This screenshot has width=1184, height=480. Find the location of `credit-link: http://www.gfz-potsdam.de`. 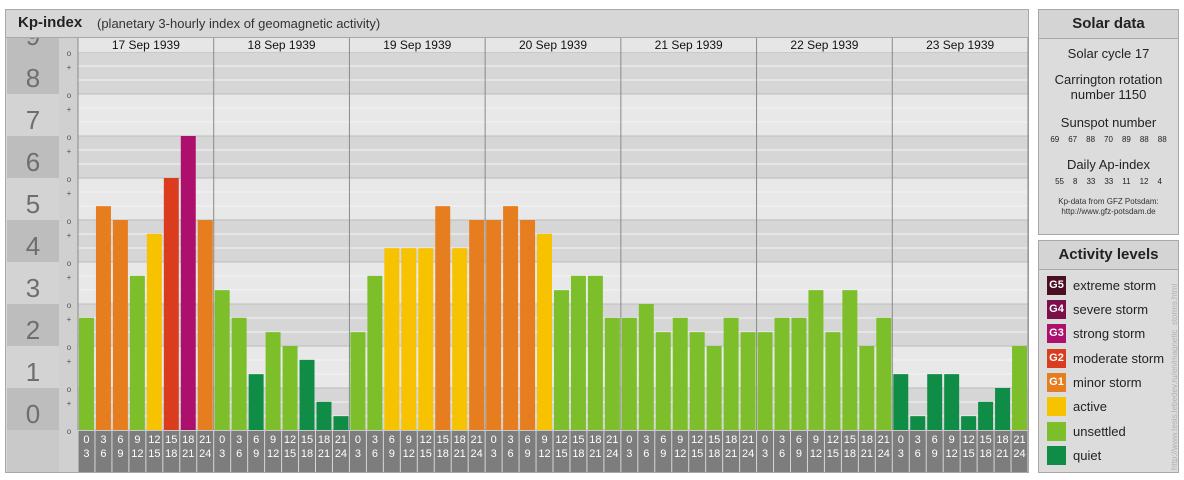

credit-link: http://www.gfz-potsdam.de is located at coordinates (1108, 211).